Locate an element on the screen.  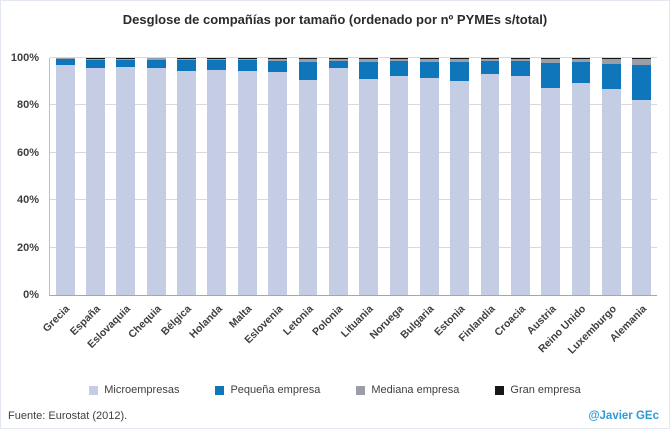
x-tick-label: Holanda is located at coordinates (205, 322).